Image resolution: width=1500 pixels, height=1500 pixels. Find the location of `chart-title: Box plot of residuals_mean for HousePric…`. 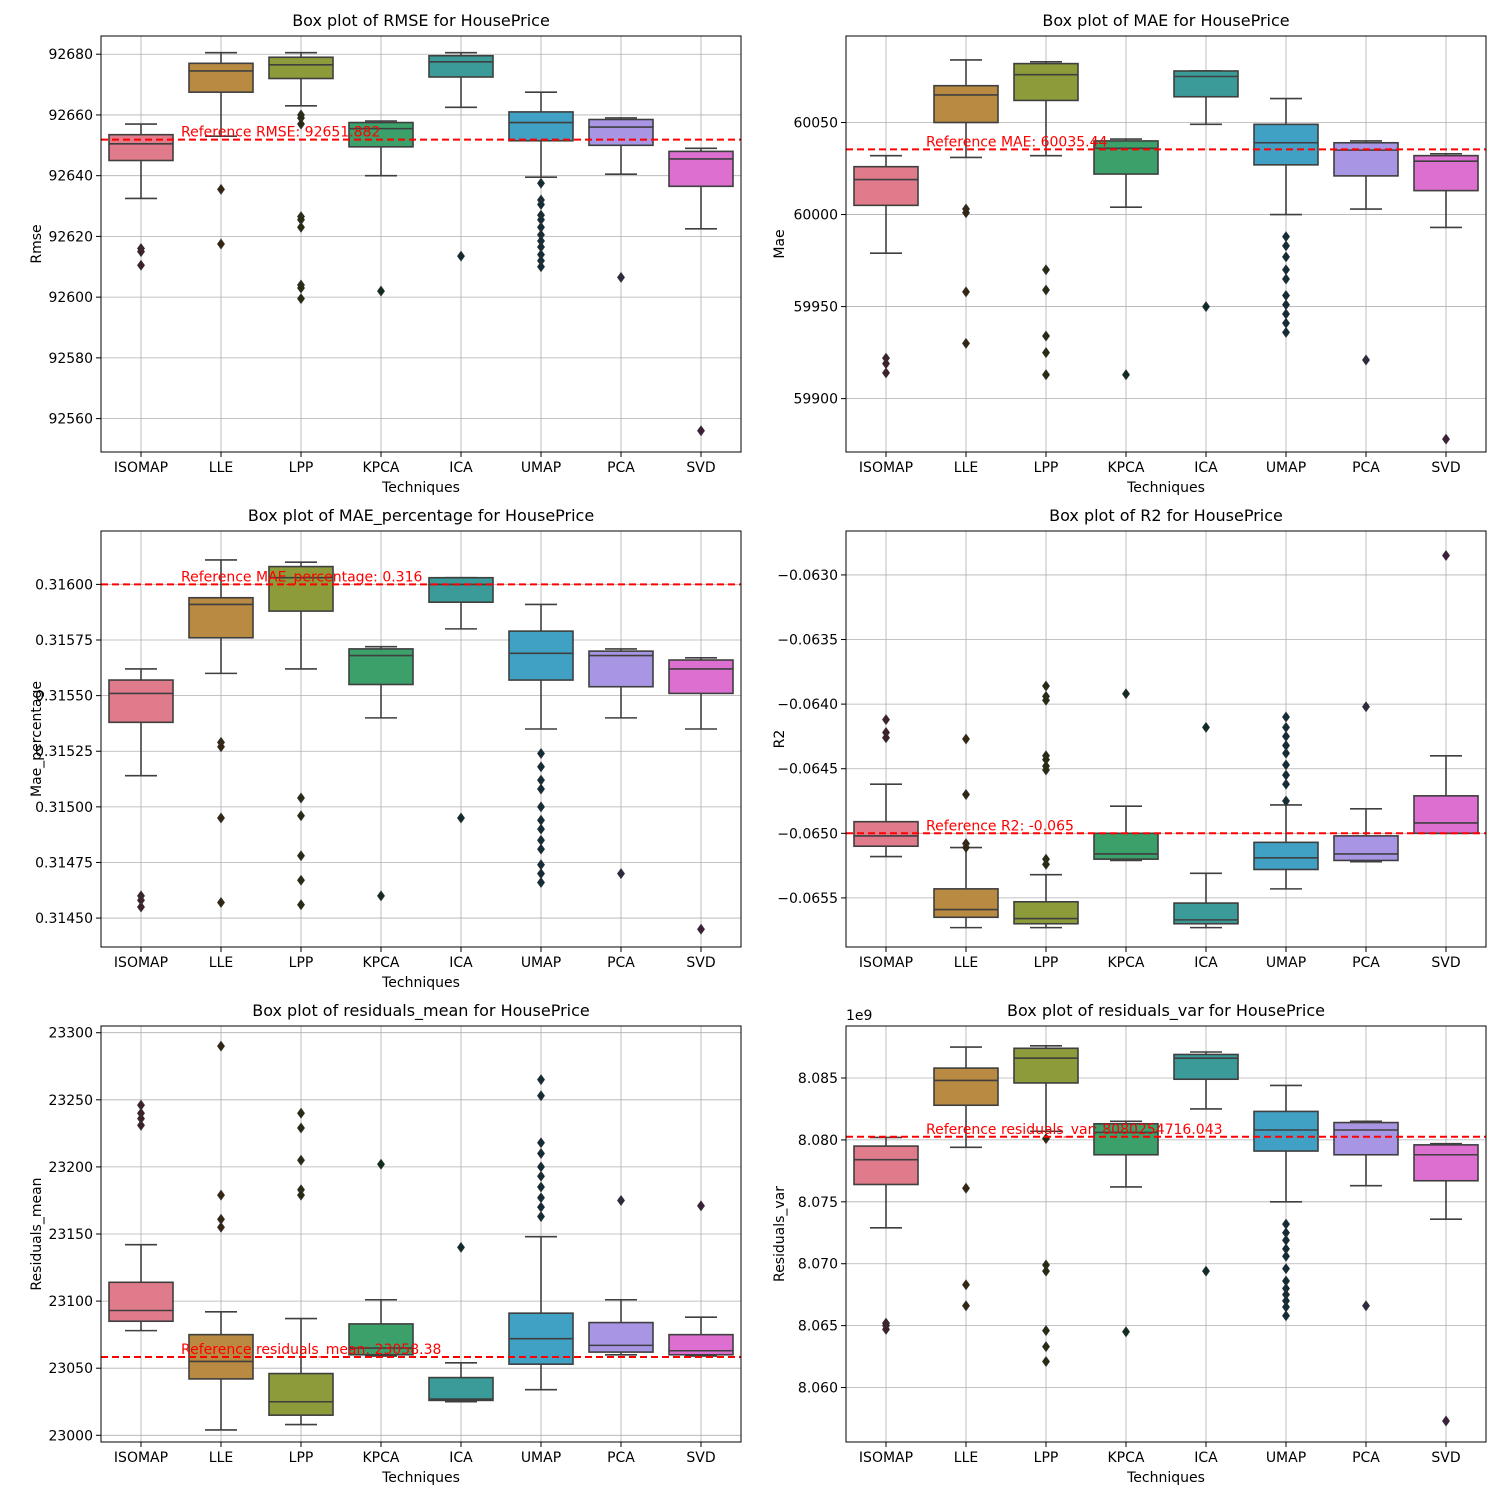

chart-title: Box plot of residuals_mean for HousePric… is located at coordinates (421, 1011).